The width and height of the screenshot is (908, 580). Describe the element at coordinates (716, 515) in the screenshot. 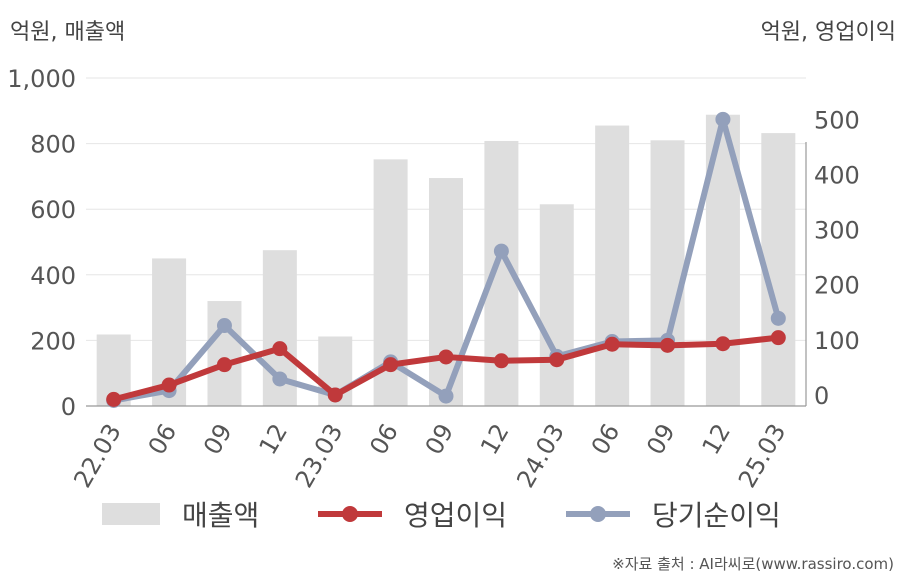

I see `legend-label-net-income: 당기순이익` at that location.